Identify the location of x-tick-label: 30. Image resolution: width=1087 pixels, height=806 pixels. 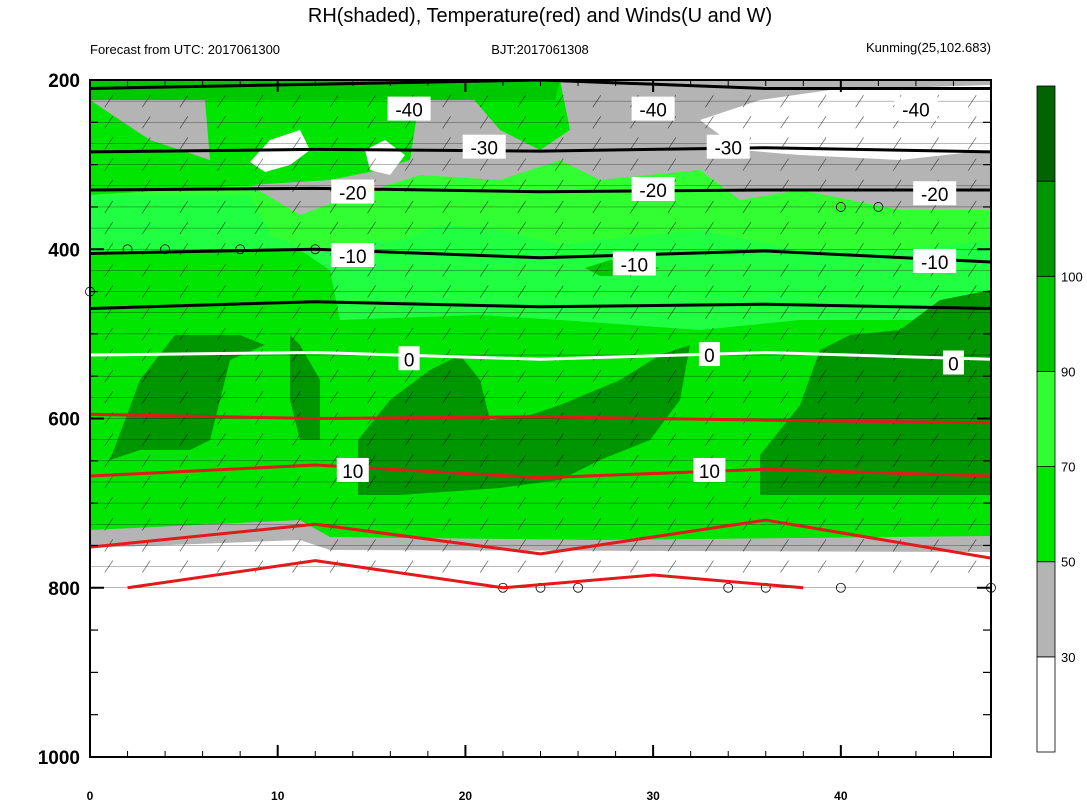
(653, 796).